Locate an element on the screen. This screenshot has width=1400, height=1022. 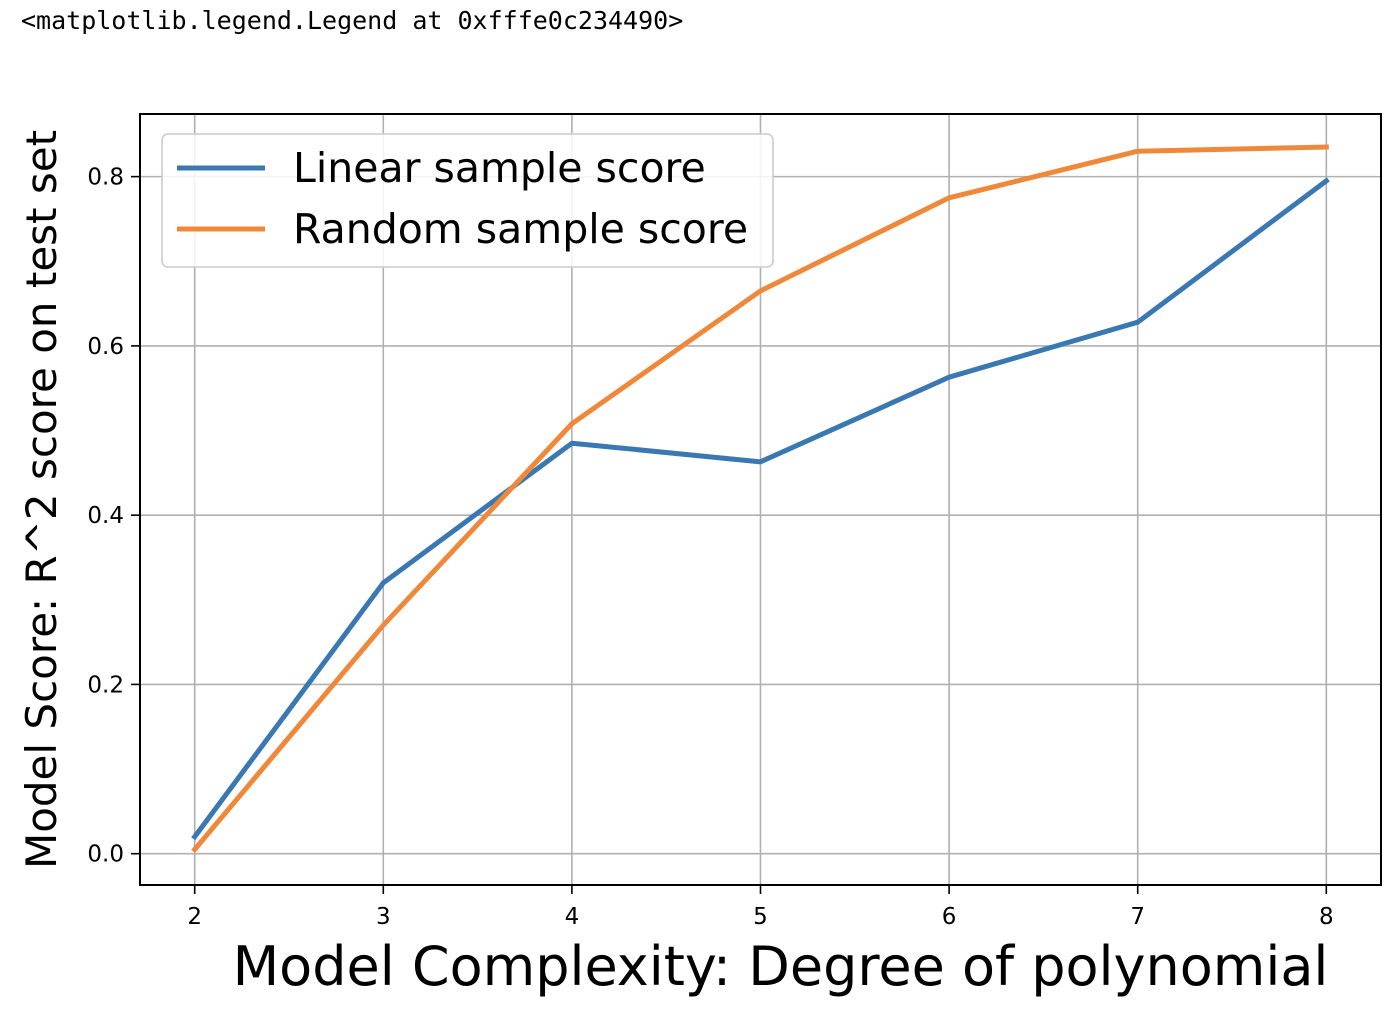
y-tick-label: 0.6 is located at coordinates (105, 347).